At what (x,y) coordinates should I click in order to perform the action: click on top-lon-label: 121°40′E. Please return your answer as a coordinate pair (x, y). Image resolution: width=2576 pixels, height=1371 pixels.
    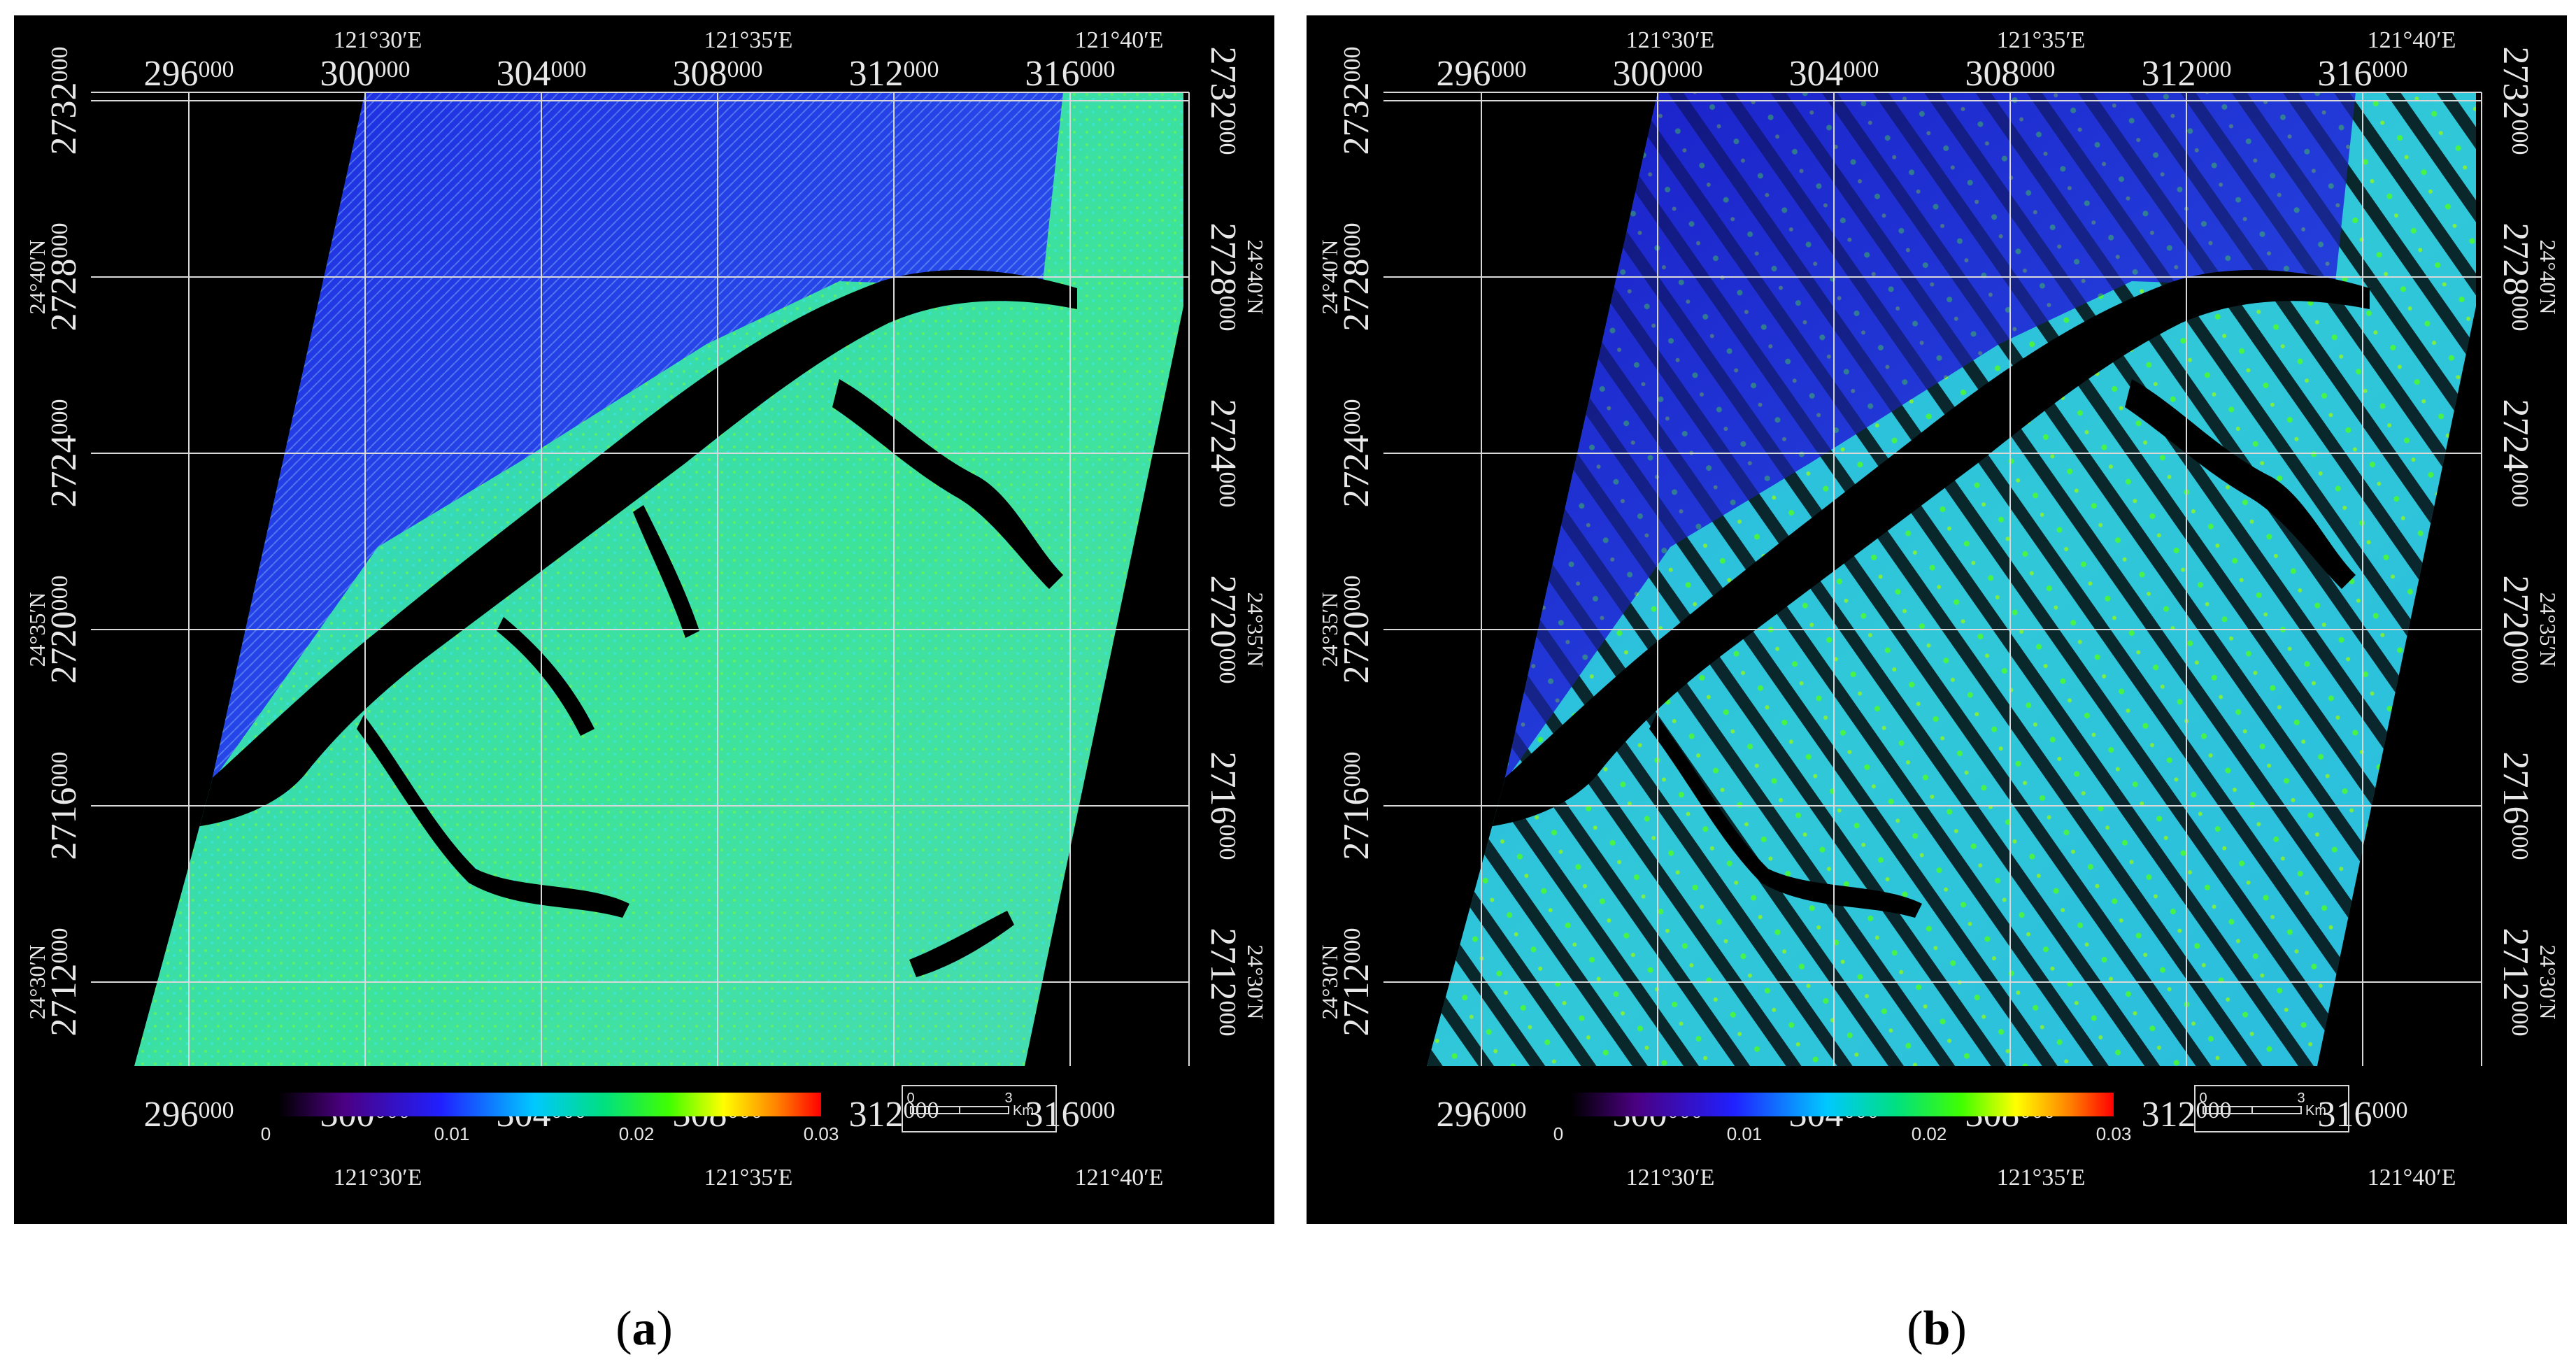
    Looking at the image, I should click on (1119, 40).